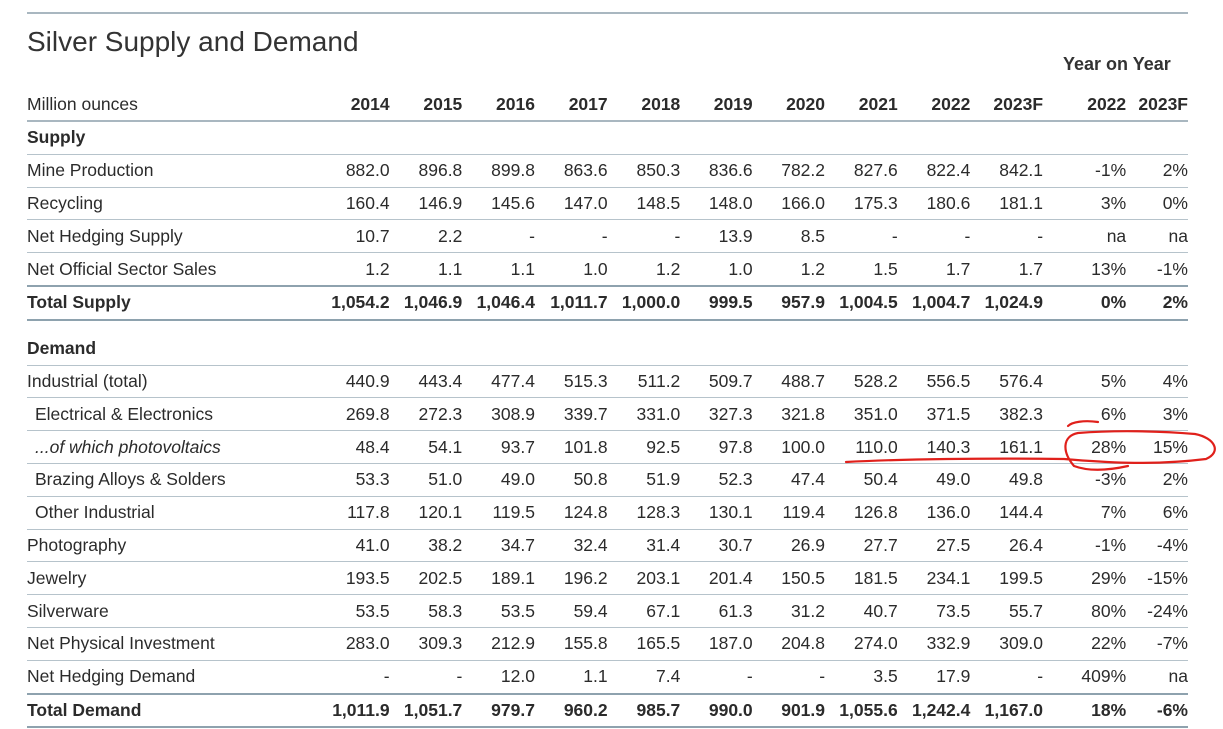  Describe the element at coordinates (861, 578) in the screenshot. I see `value-cell: 181.5` at that location.